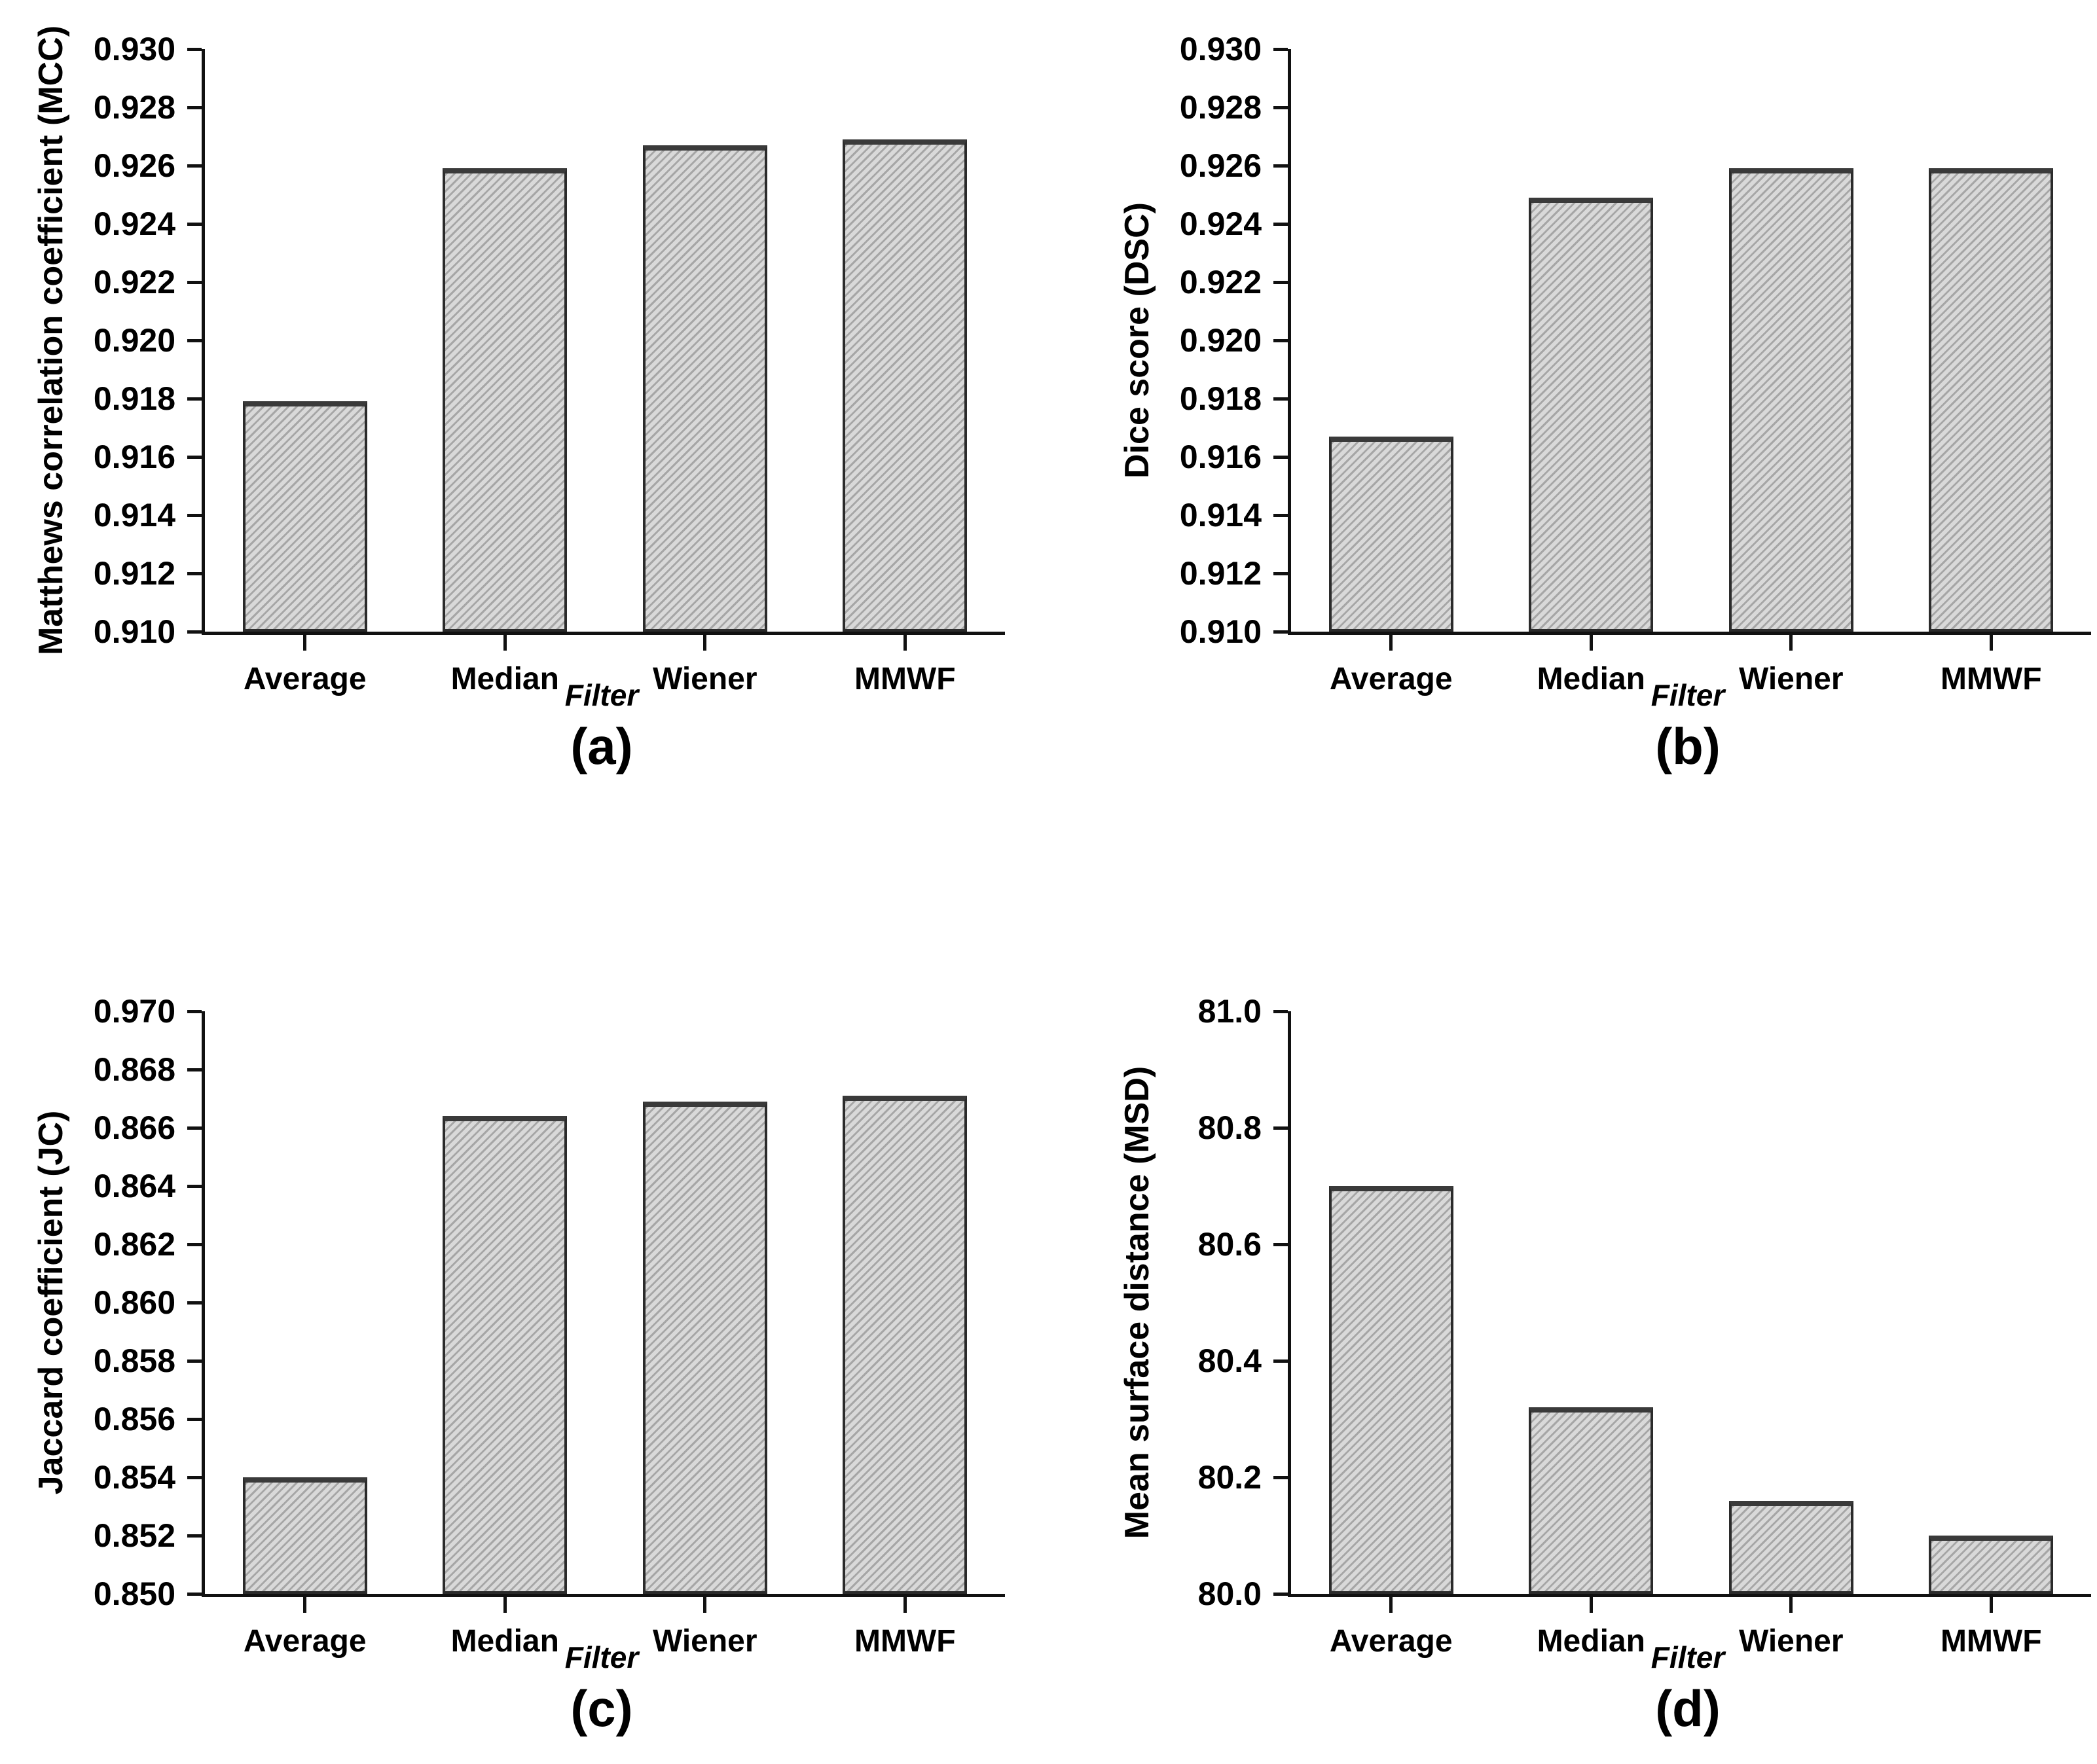 Image resolution: width=2097 pixels, height=1764 pixels. What do you see at coordinates (134, 1011) in the screenshot?
I see `y-tick-label: 0.970` at bounding box center [134, 1011].